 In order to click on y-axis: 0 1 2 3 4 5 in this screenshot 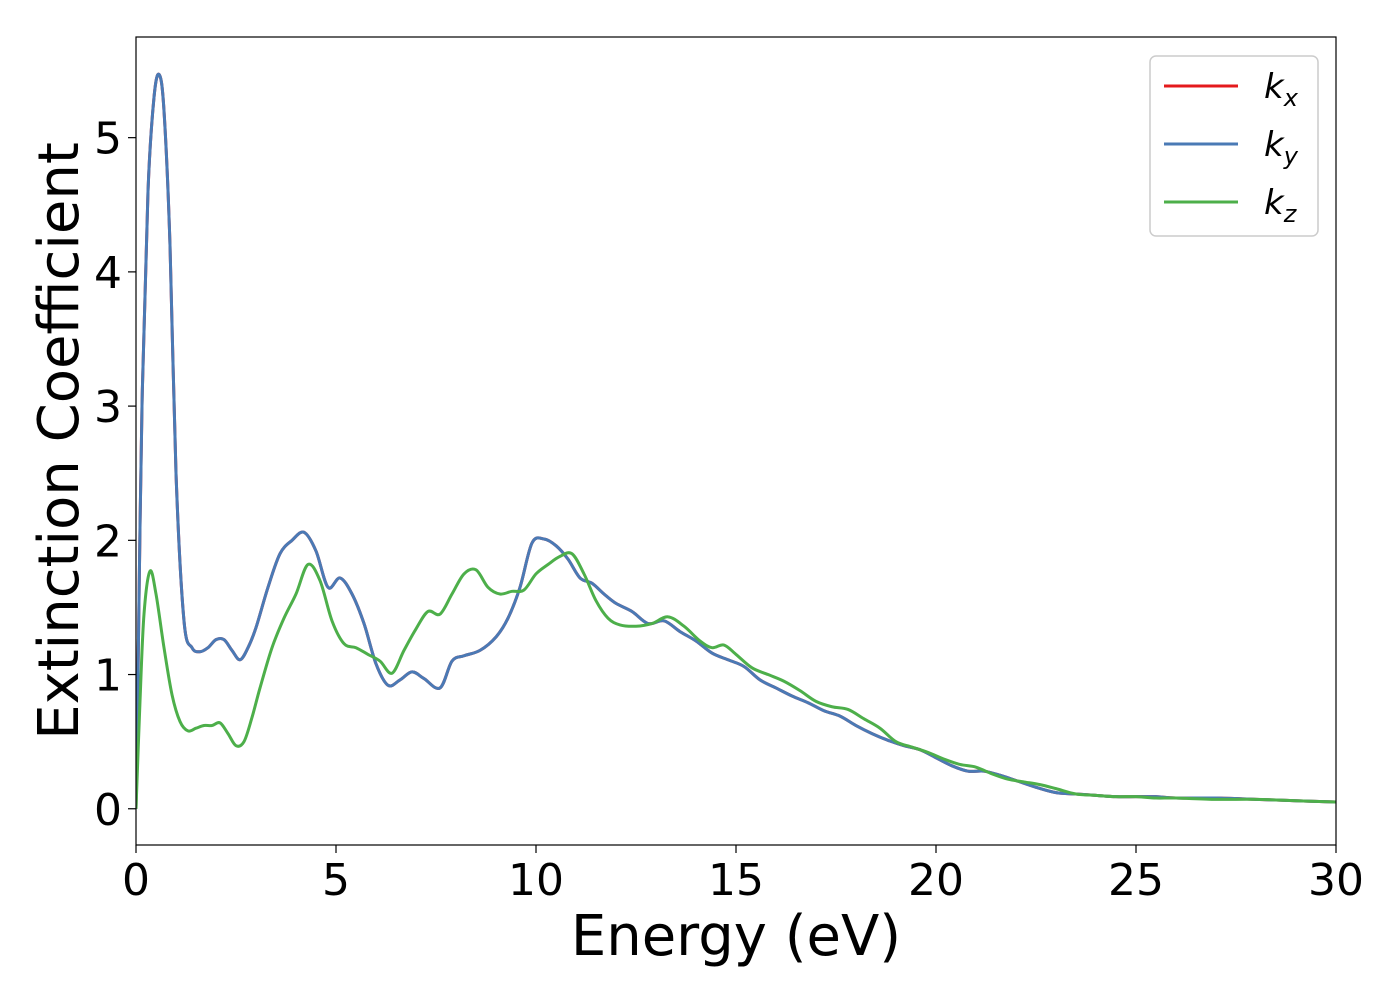, I will do `click(115, 475)`.